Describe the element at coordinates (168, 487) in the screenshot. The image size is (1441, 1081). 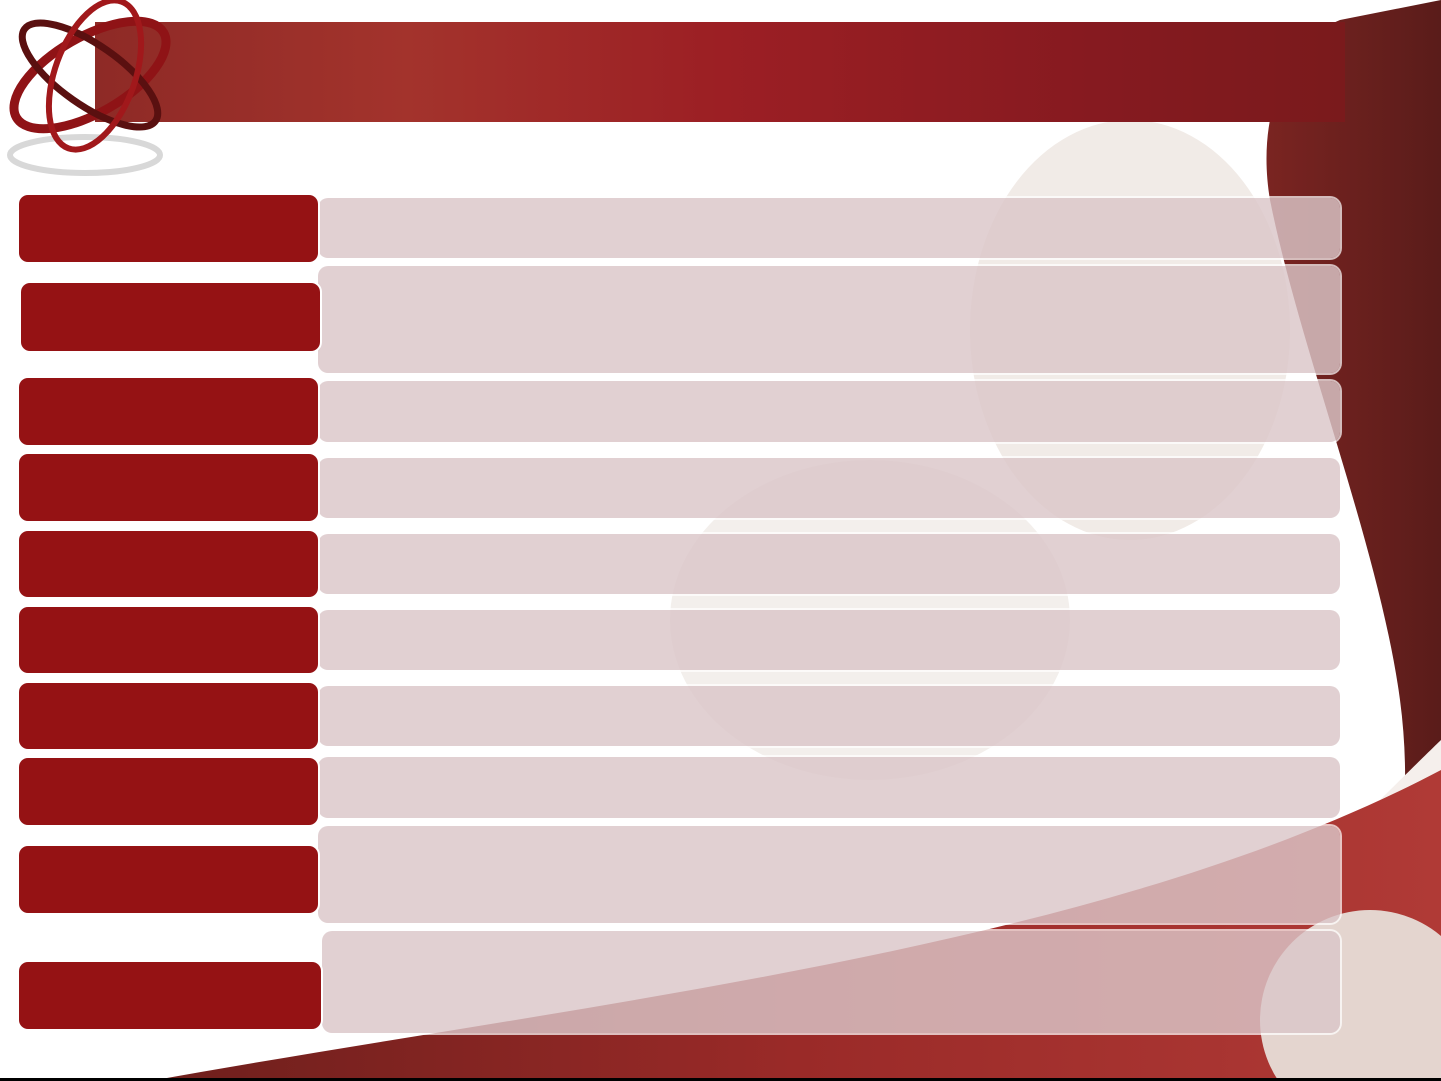
I see `row-4-label` at that location.